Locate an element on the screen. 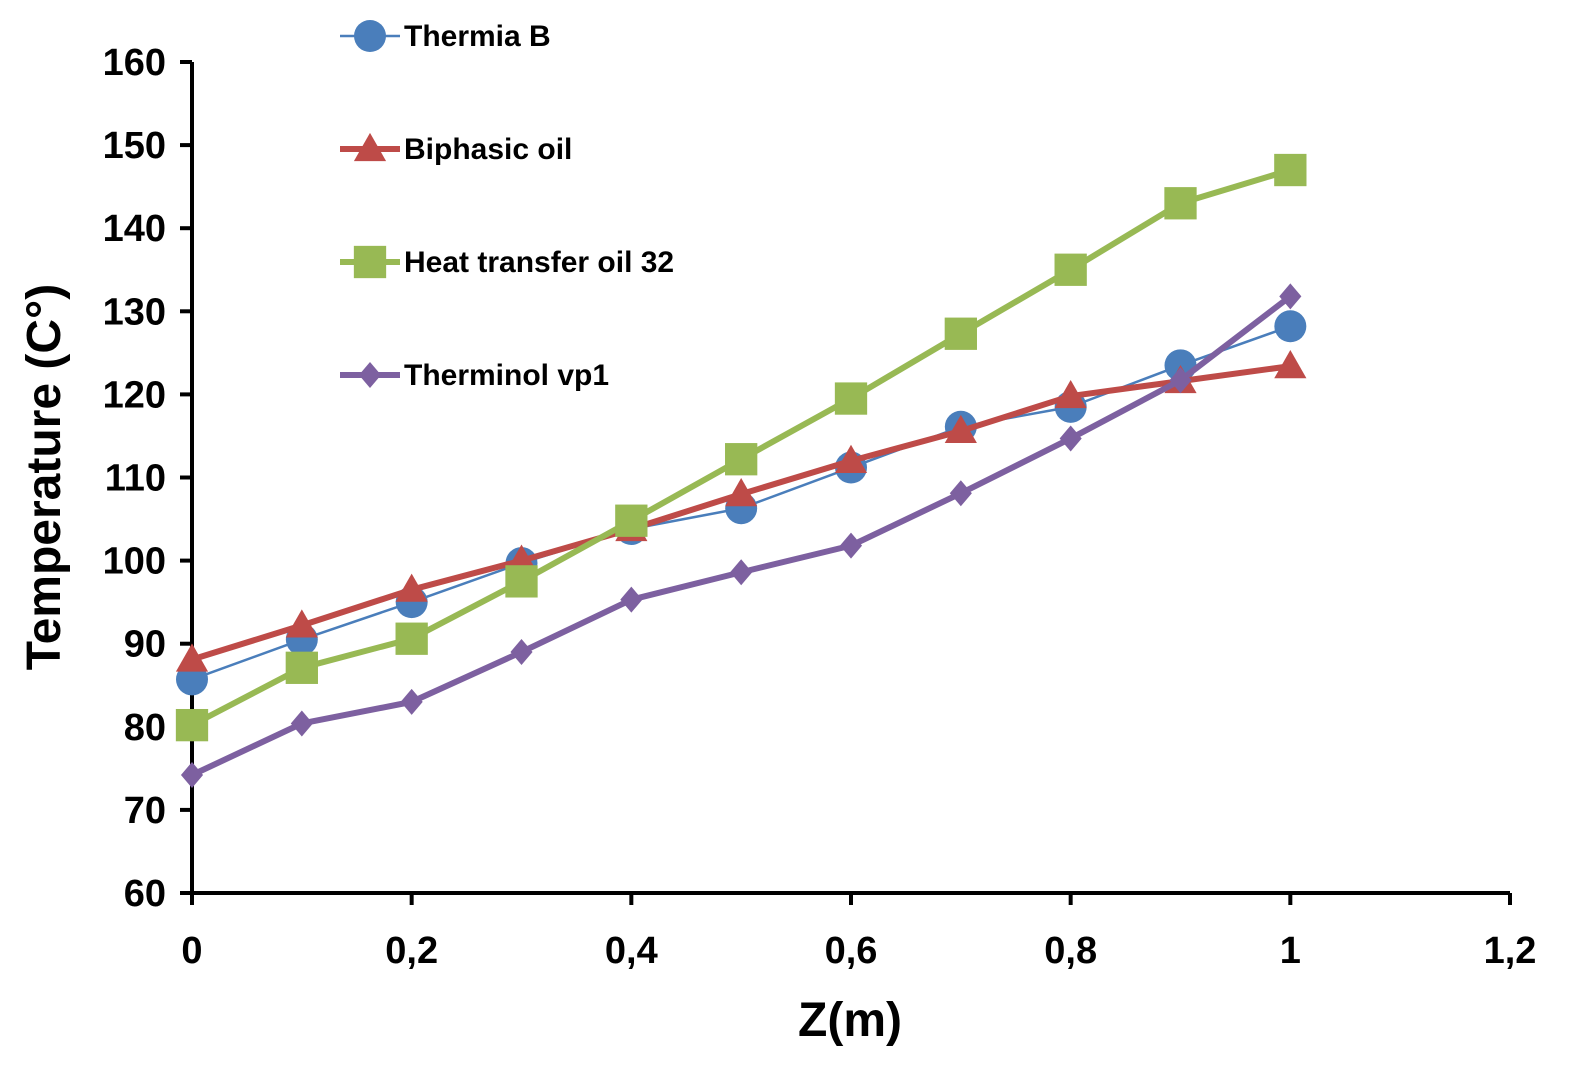  y-tick-label: 120 is located at coordinates (134, 395).